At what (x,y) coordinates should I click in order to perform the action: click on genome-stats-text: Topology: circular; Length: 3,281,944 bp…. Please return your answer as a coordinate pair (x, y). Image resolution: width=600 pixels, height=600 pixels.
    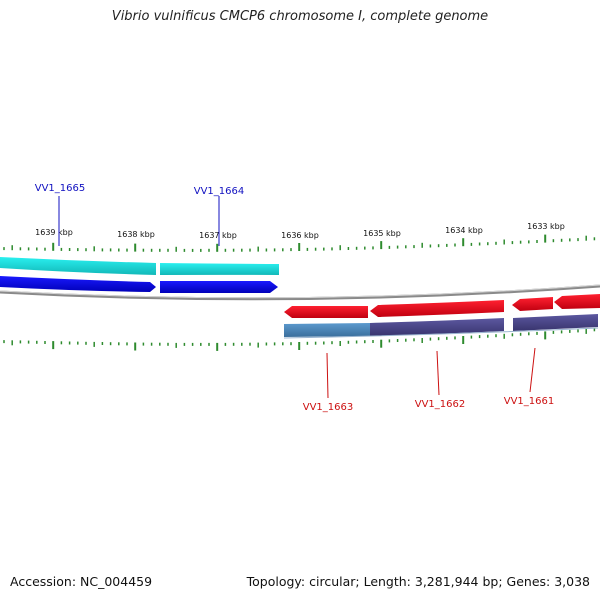
    Looking at the image, I should click on (418, 581).